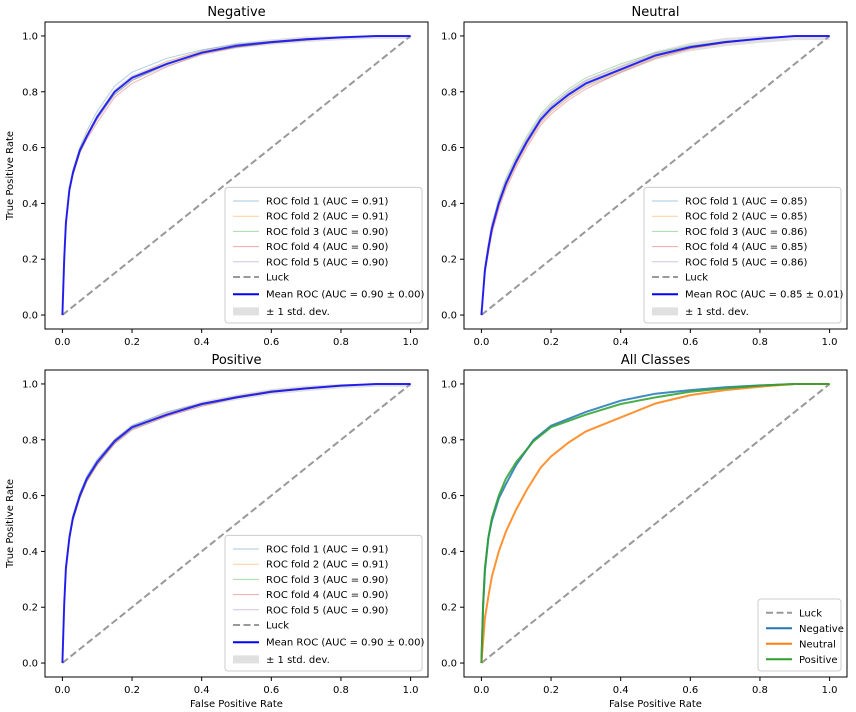 The image size is (856, 712). I want to click on legend-label: ROC fold 3 (AUC = 0.86), so click(746, 232).